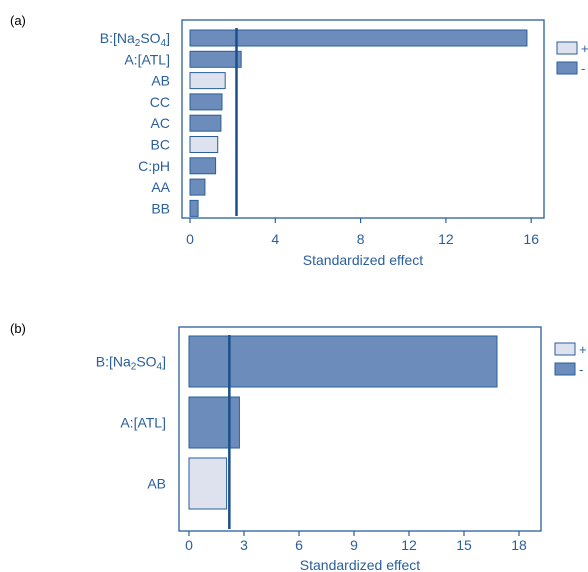 The width and height of the screenshot is (588, 572). What do you see at coordinates (299, 545) in the screenshot?
I see `x-tick-label-b-2: 6` at bounding box center [299, 545].